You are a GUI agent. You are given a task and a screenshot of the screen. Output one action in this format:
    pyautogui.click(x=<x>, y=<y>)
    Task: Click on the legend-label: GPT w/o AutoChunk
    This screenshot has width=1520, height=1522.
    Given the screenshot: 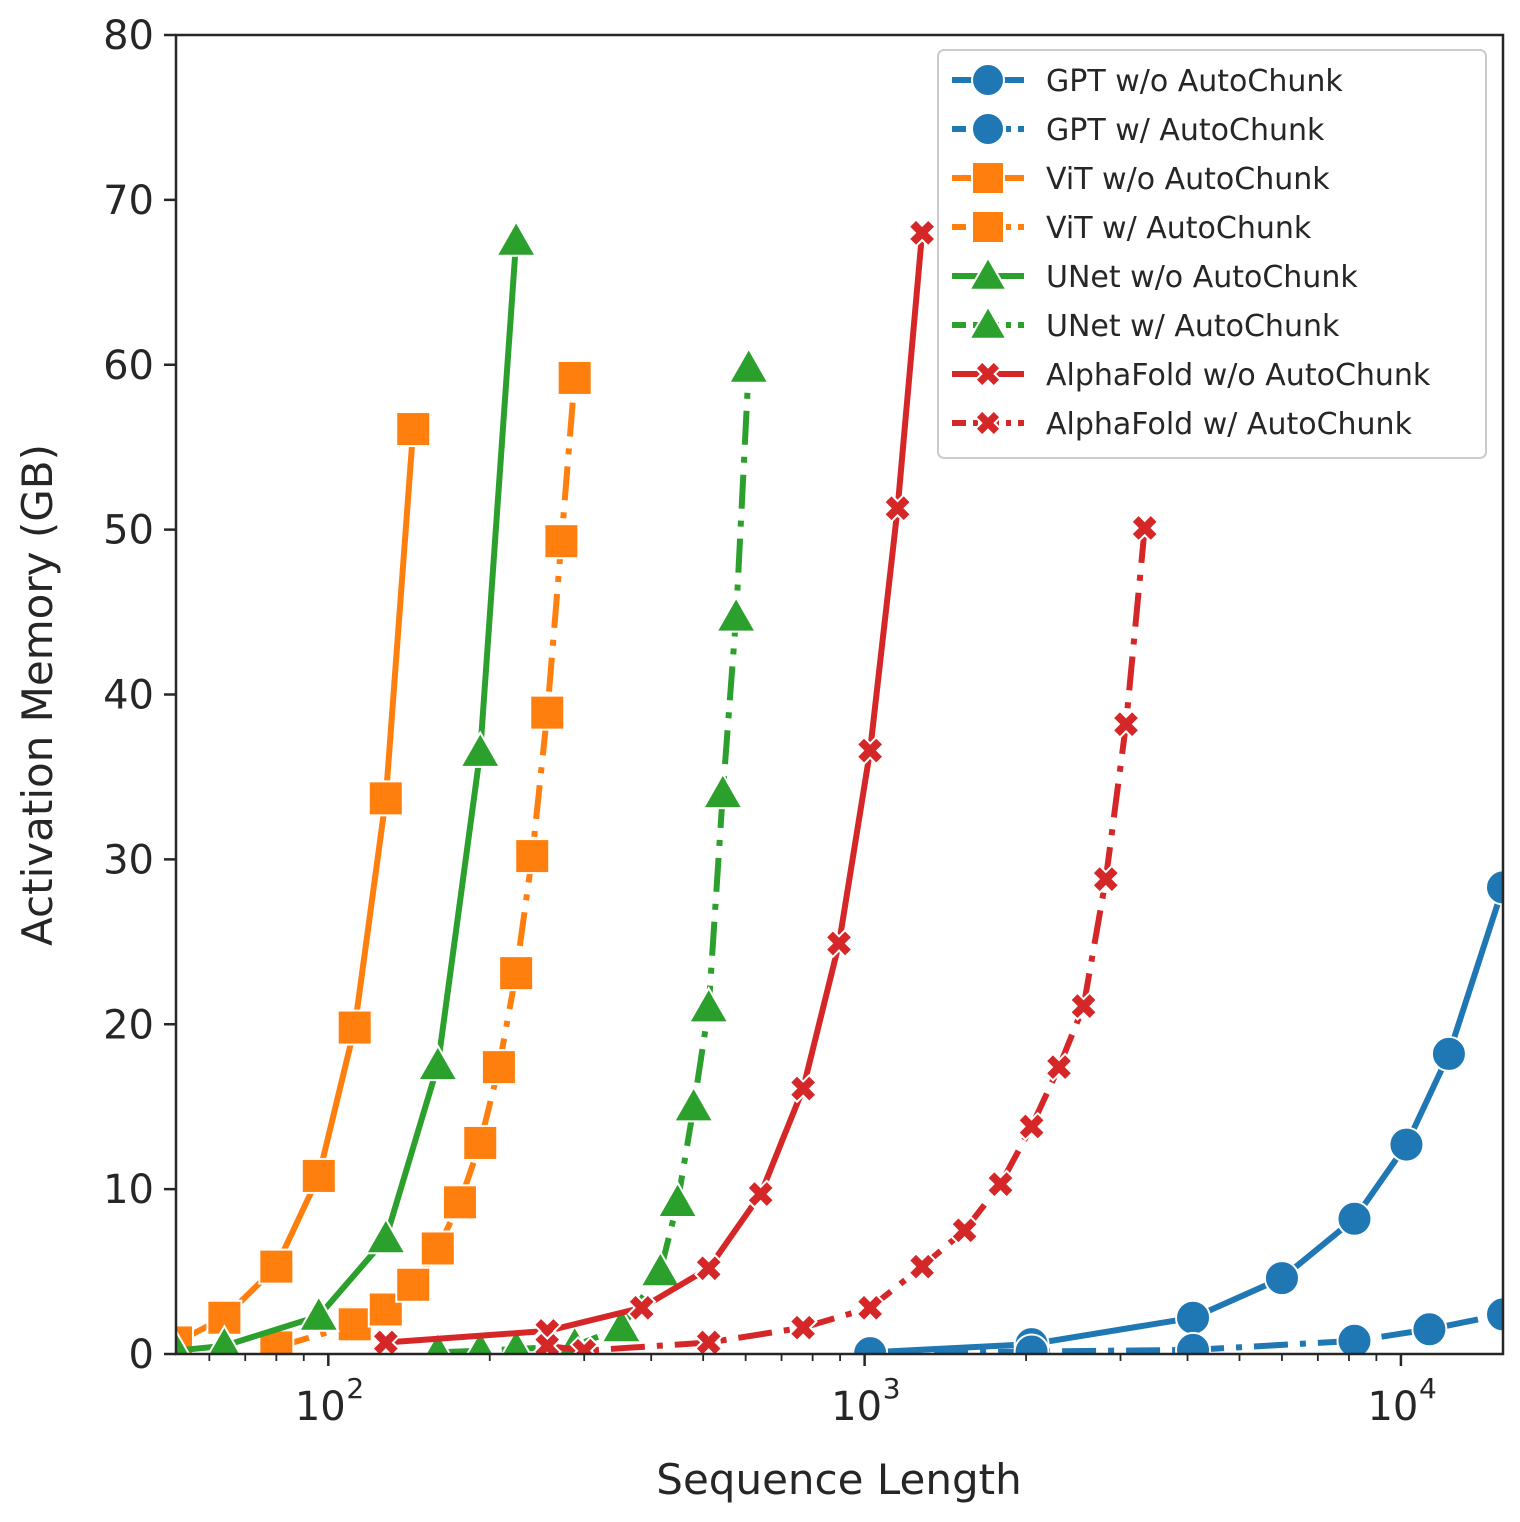 What is the action you would take?
    pyautogui.click(x=1194, y=81)
    